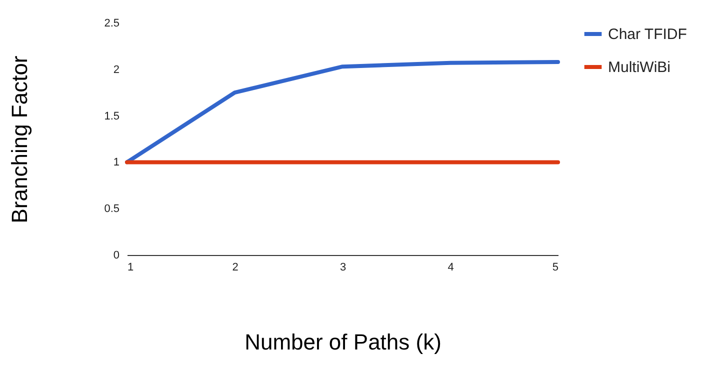 Image resolution: width=716 pixels, height=371 pixels. Describe the element at coordinates (647, 34) in the screenshot. I see `legend-label: Char TFIDF` at that location.